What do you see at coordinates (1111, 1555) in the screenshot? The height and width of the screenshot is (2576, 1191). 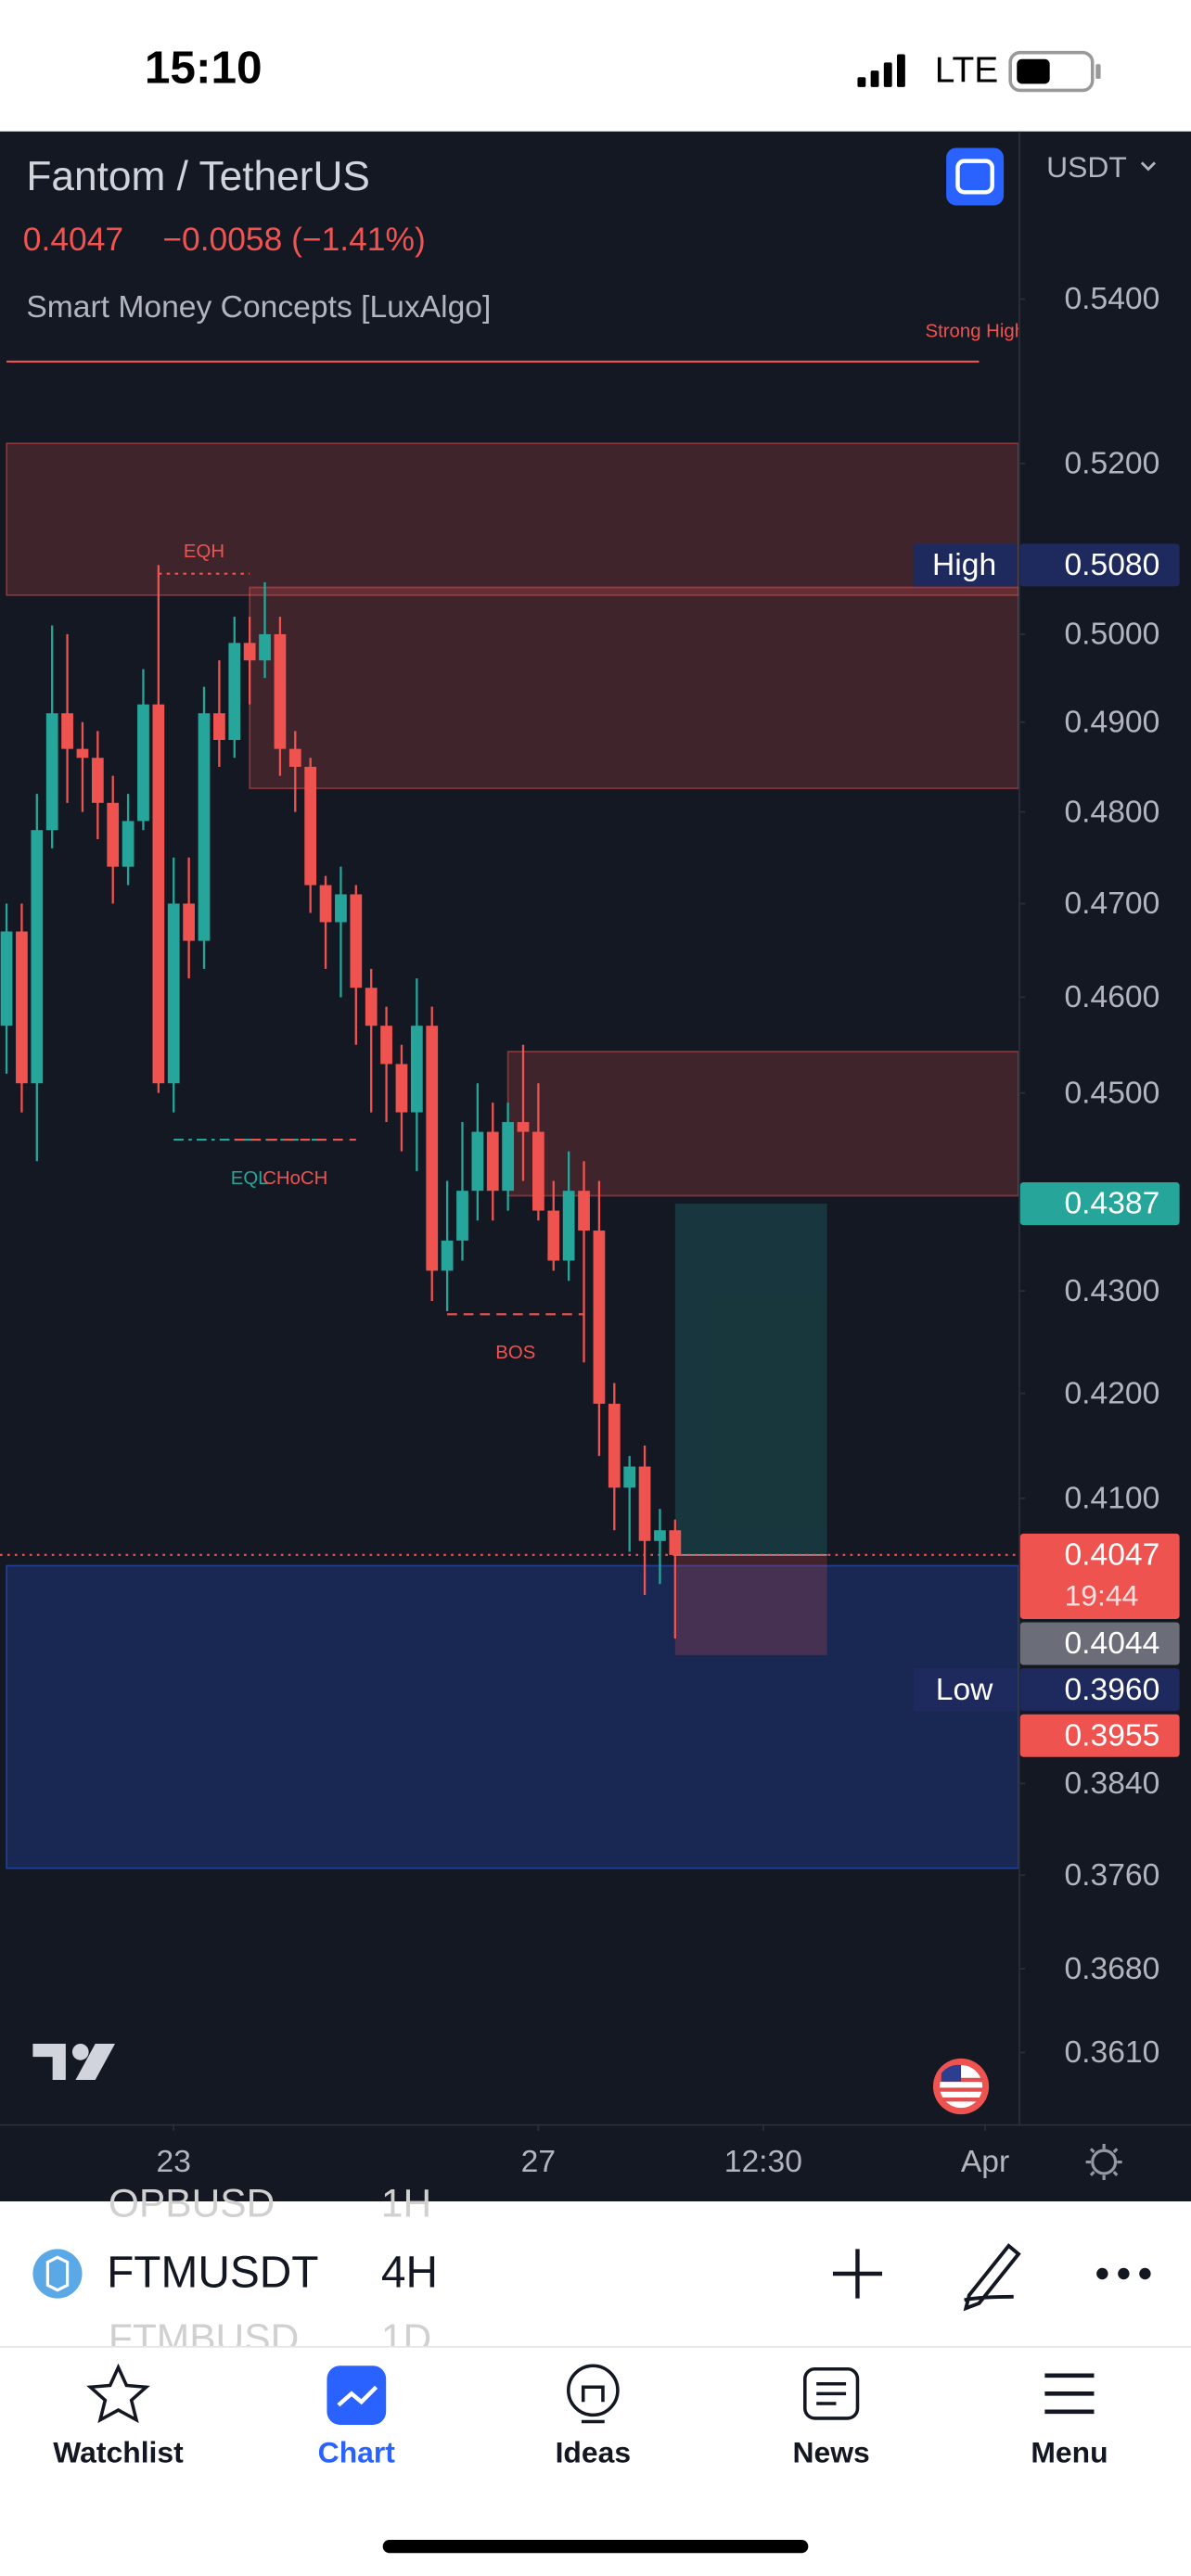 I see `price-tag-label: 0.4047` at bounding box center [1111, 1555].